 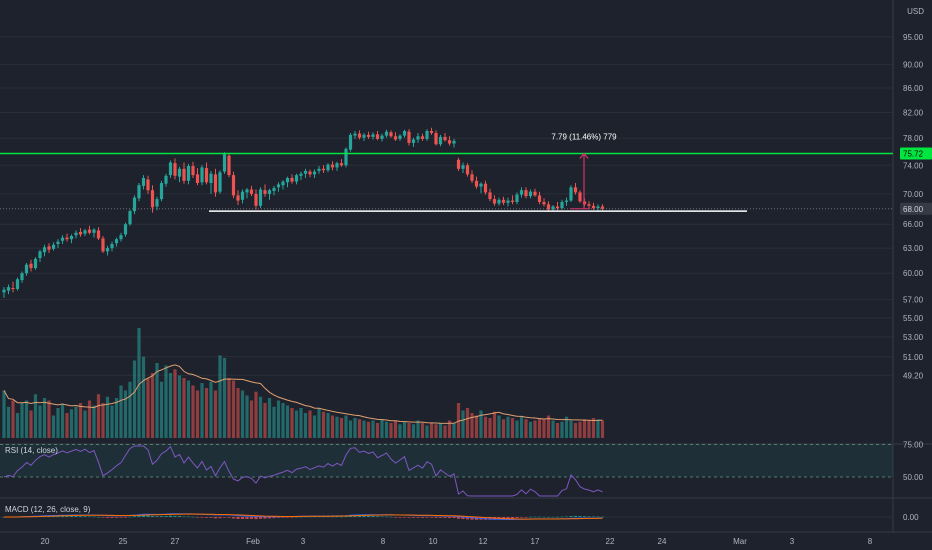 I want to click on rsi-label: RSI (14, close), so click(x=31, y=450).